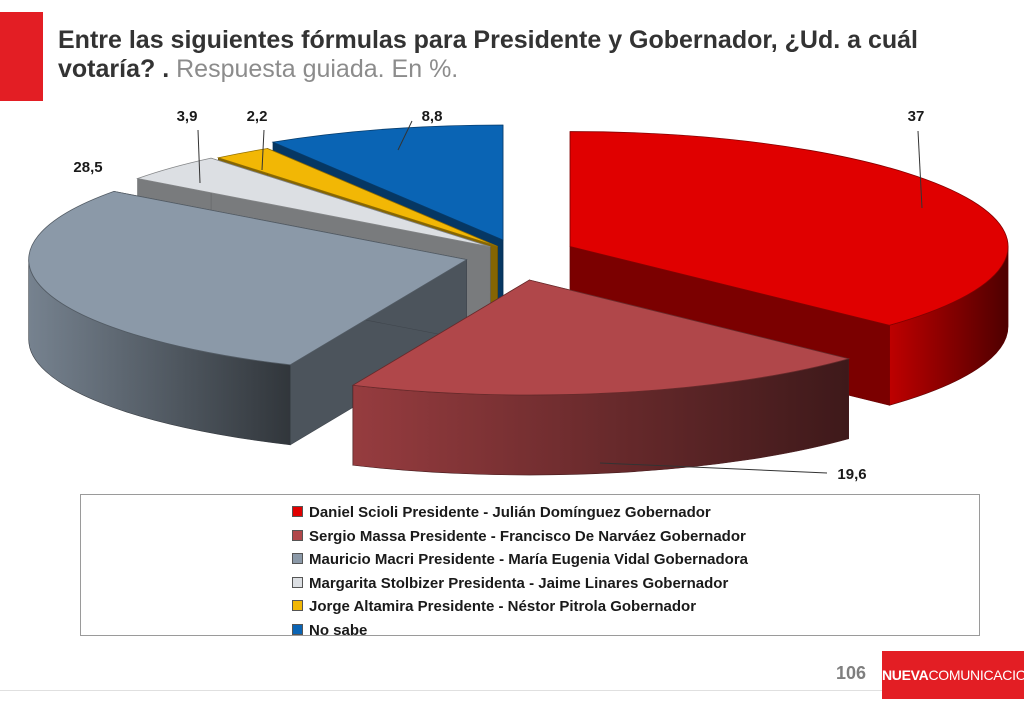  I want to click on pie-slice, so click(601, 377).